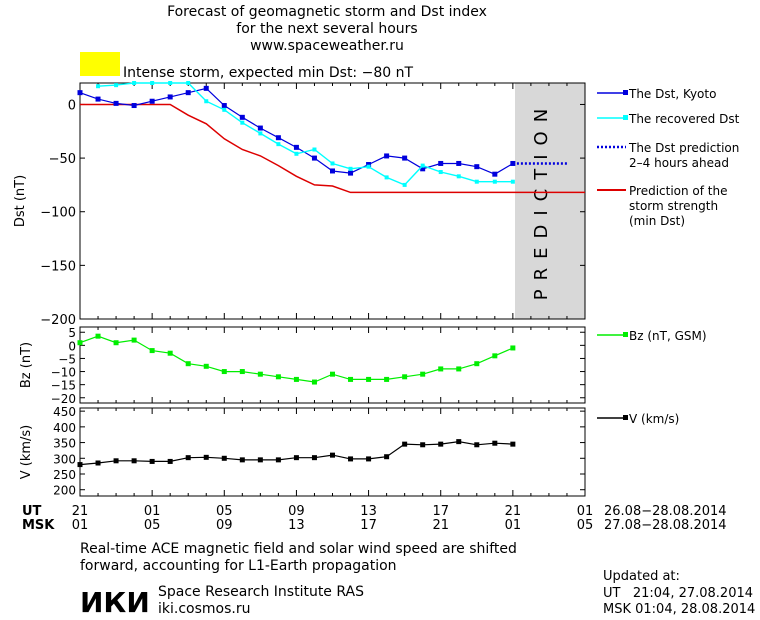  Describe the element at coordinates (26, 452) in the screenshot. I see `speed-y-axis-label: V (km/s)` at that location.